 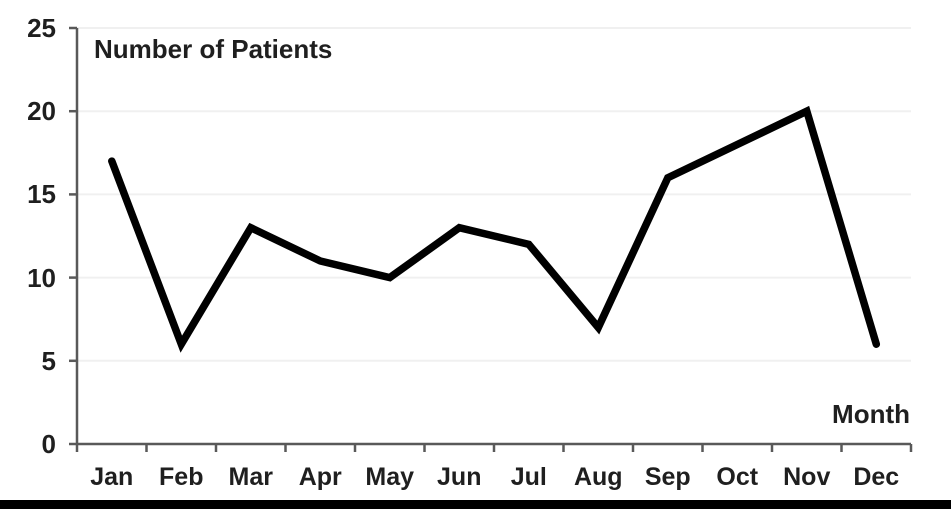 I want to click on x-tick-label: Aug, so click(x=598, y=477).